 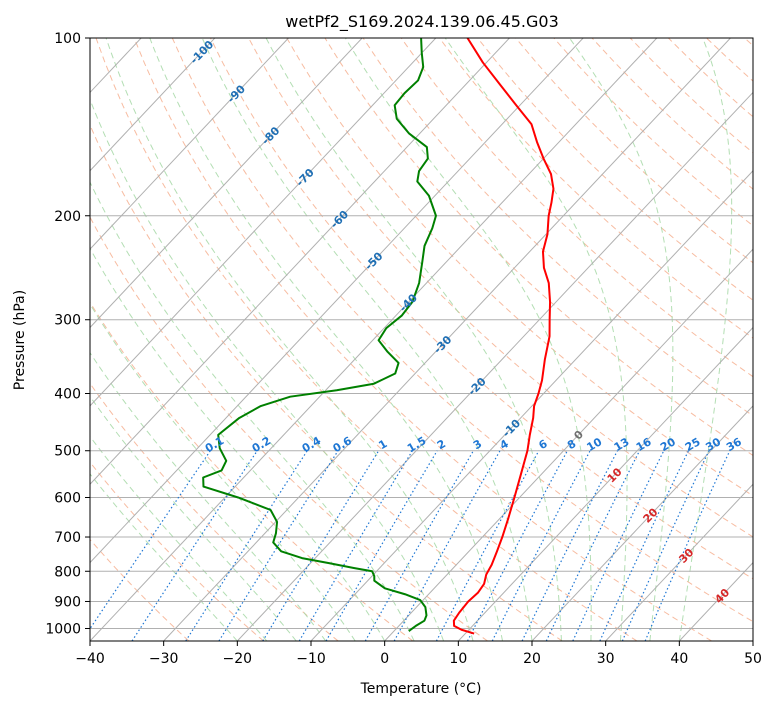 What do you see at coordinates (90, 659) in the screenshot?
I see `x-tick-label: −40` at bounding box center [90, 659].